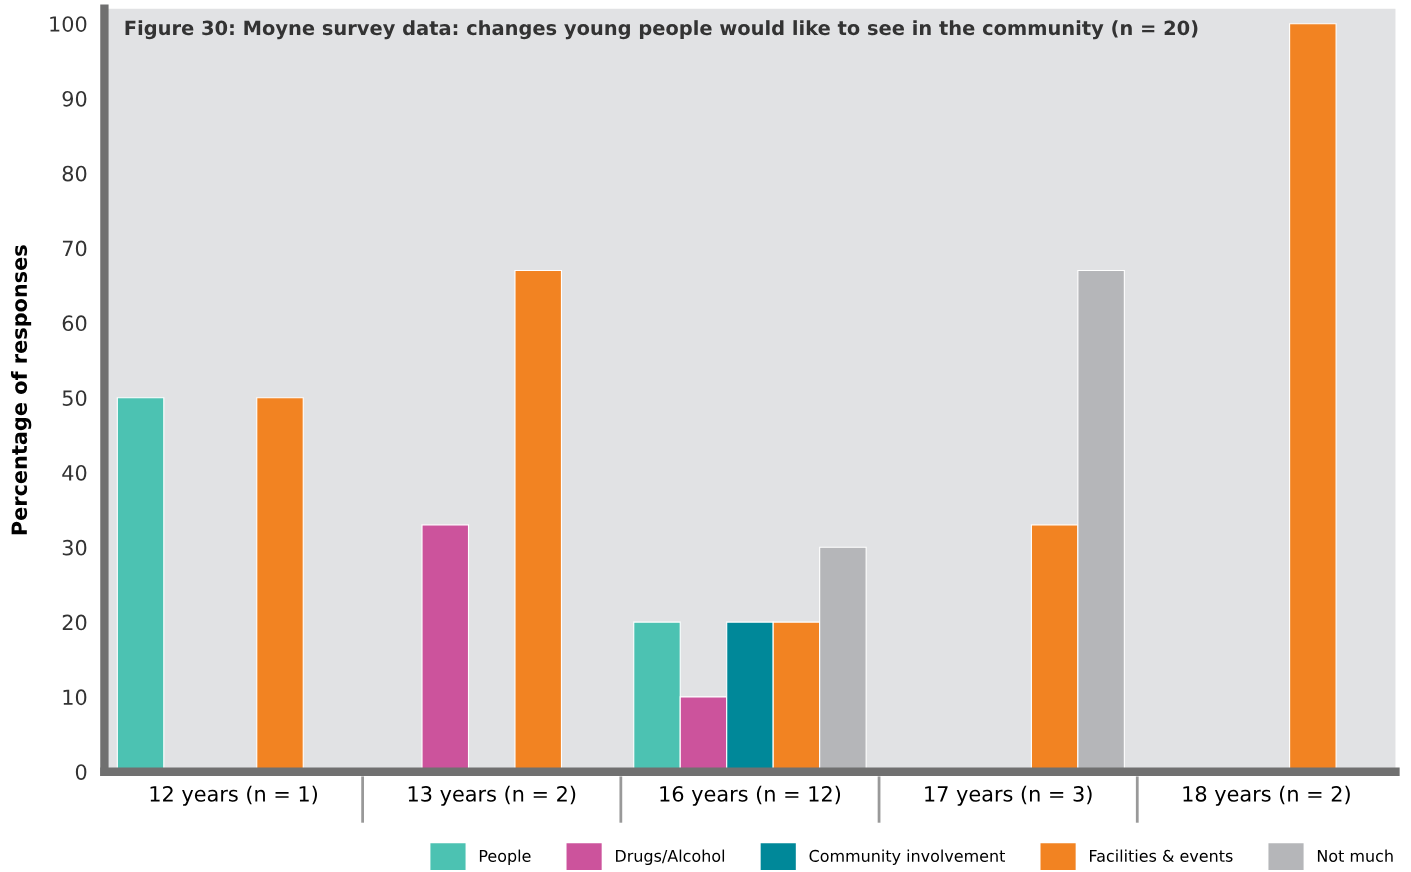  Describe the element at coordinates (74, 248) in the screenshot. I see `y-tick-label: 70` at that location.